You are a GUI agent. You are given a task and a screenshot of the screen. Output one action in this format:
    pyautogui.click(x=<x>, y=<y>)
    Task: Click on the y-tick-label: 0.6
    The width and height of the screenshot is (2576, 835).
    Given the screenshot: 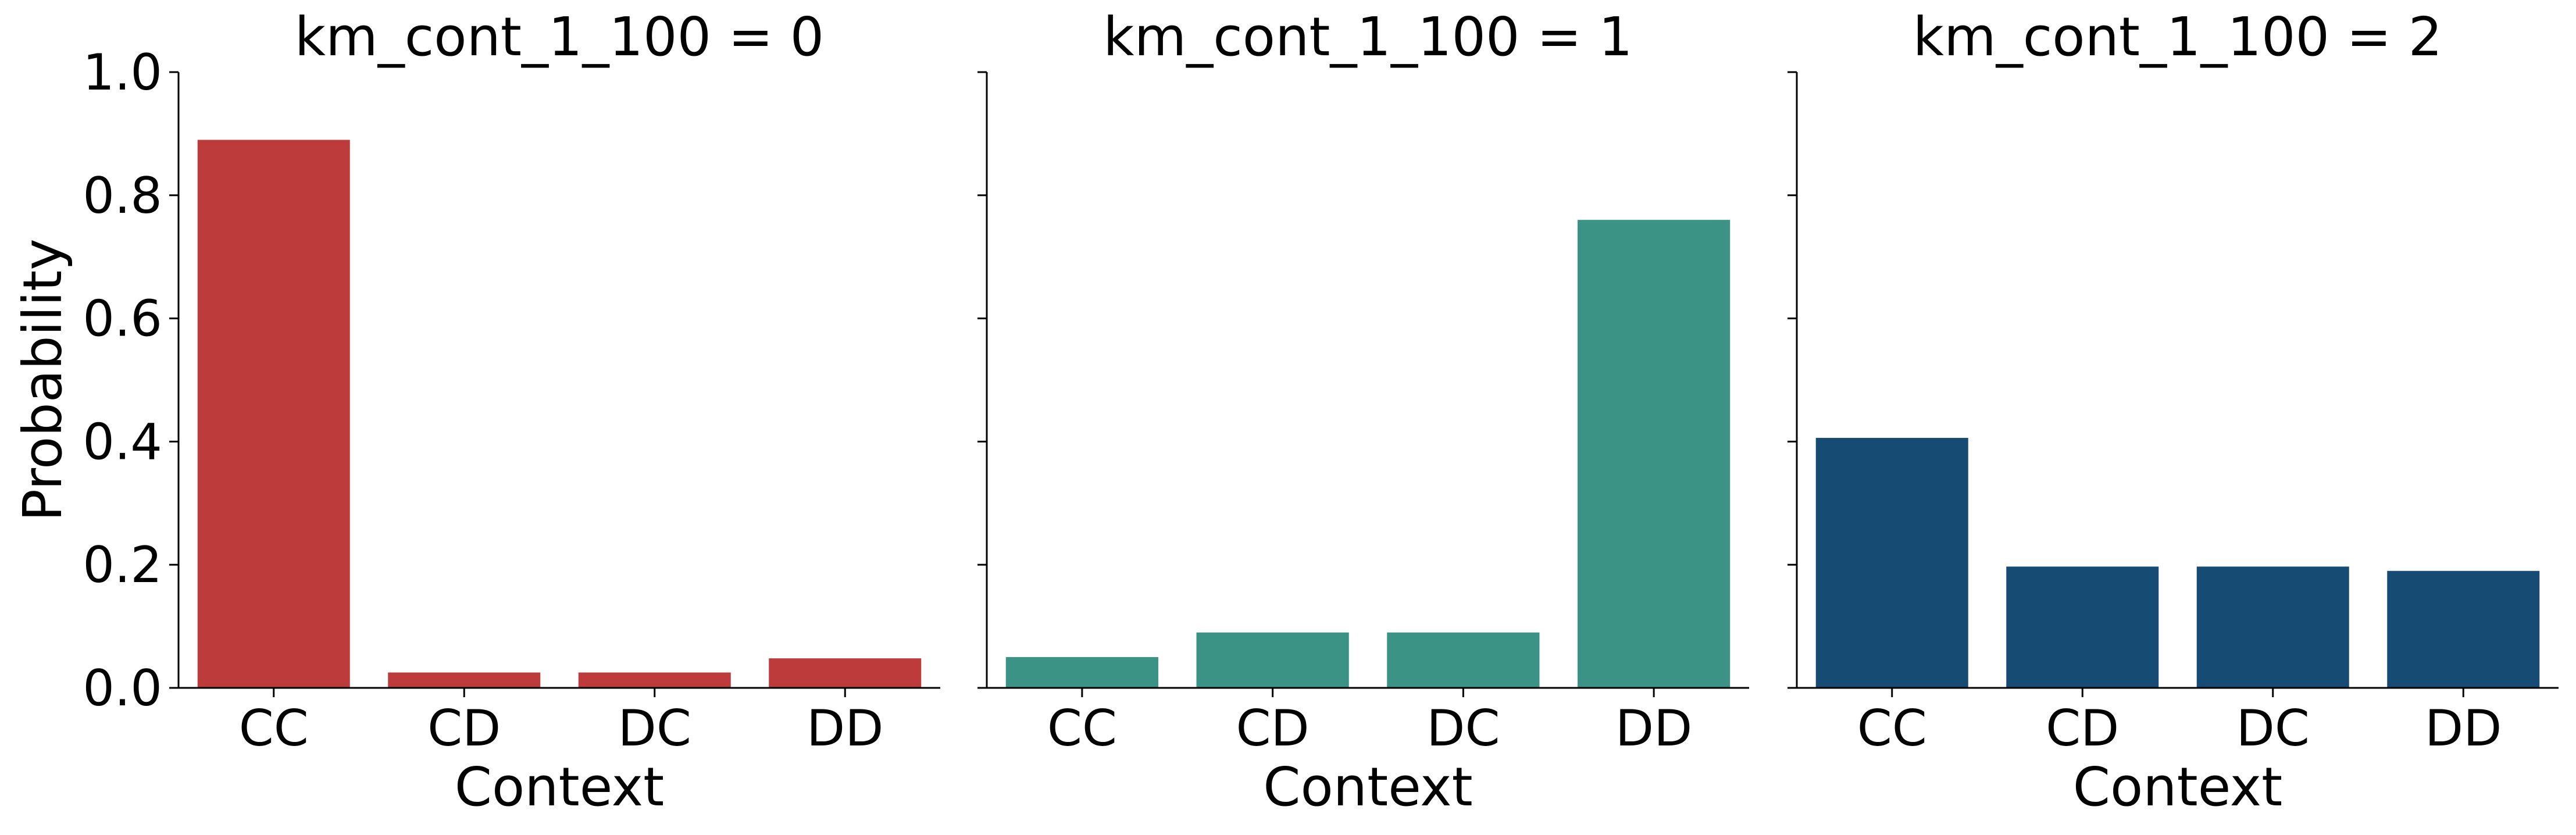 What is the action you would take?
    pyautogui.click(x=123, y=319)
    